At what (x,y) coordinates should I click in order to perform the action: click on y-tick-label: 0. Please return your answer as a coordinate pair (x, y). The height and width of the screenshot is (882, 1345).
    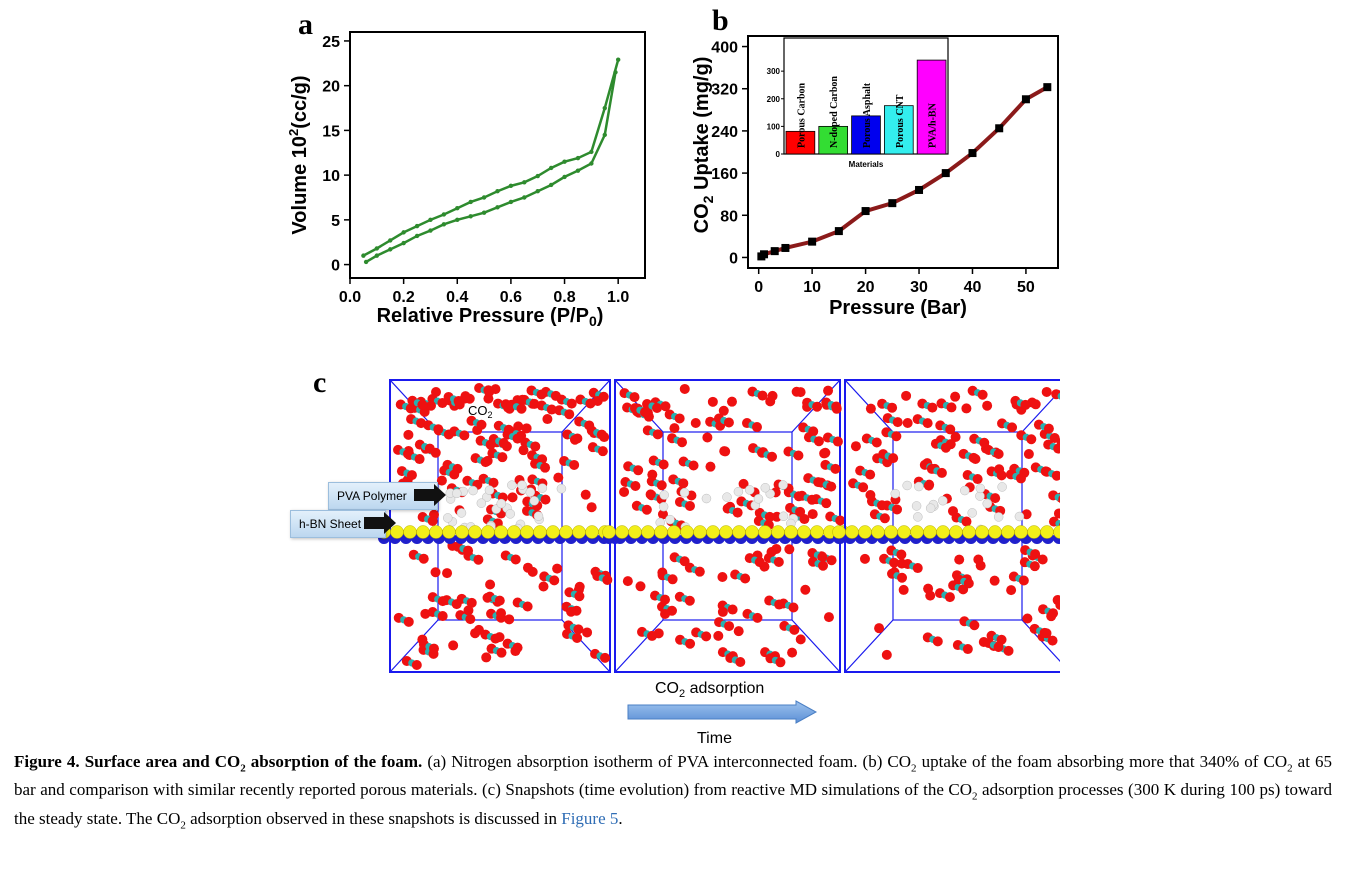
    Looking at the image, I should click on (733, 258).